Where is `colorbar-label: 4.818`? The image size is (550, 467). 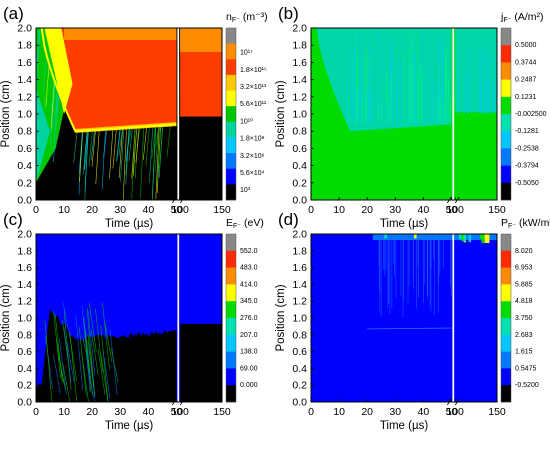
colorbar-label: 4.818 is located at coordinates (524, 301).